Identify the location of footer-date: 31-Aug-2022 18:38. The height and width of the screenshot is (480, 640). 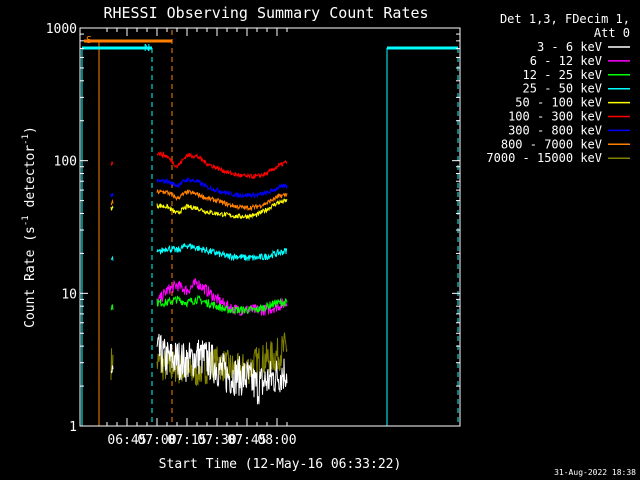
(595, 472).